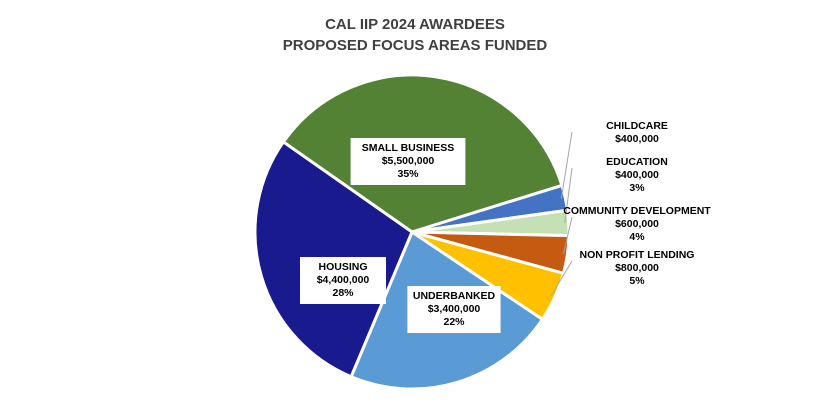 This screenshot has width=834, height=420. I want to click on slice-label-underbanked-line-3: 22%, so click(454, 322).